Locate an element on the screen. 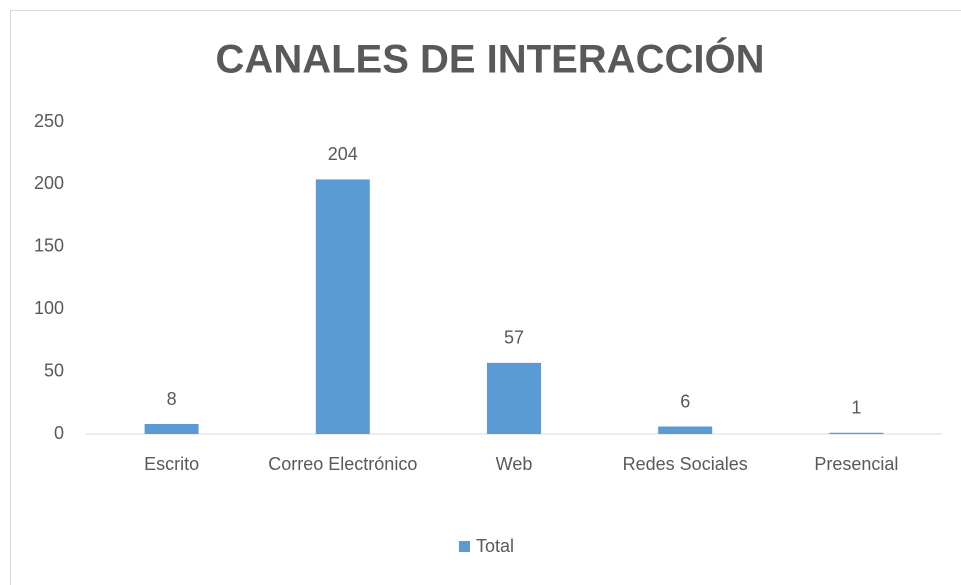 This screenshot has height=585, width=961. data-label: 204 is located at coordinates (343, 154).